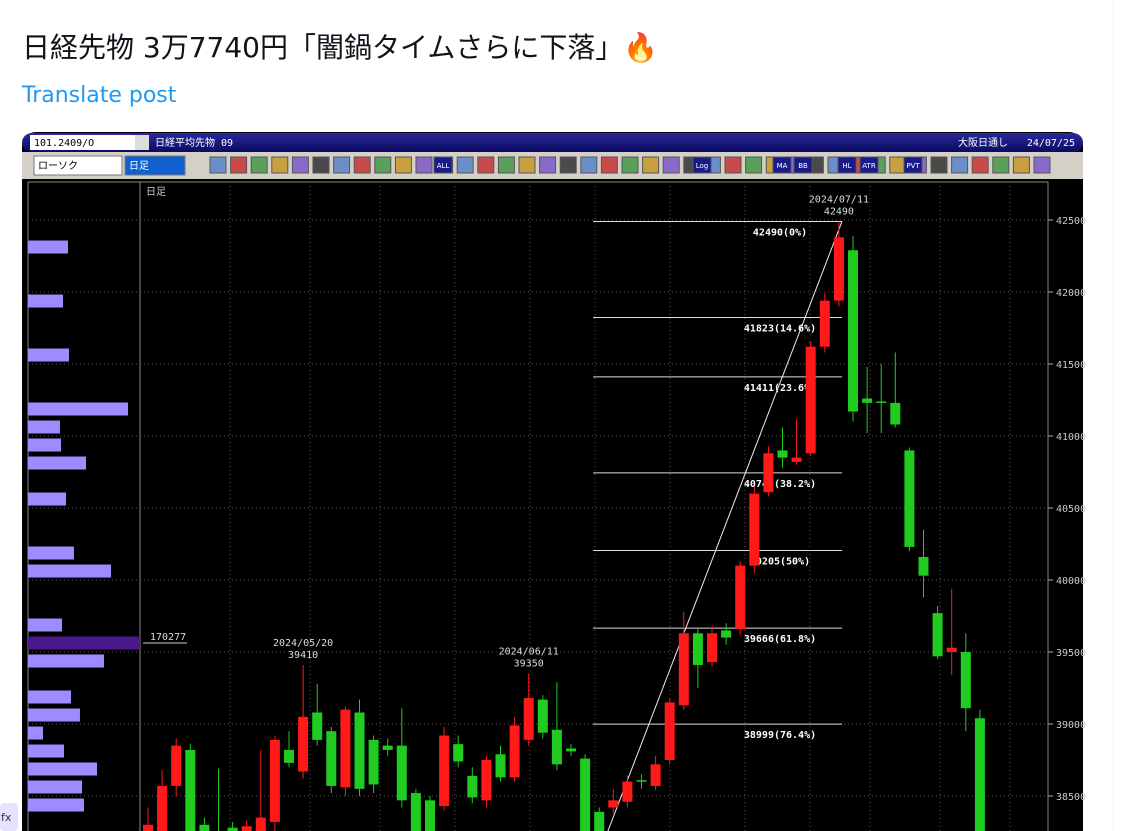 The width and height of the screenshot is (1124, 831). I want to click on style-select, so click(78, 165).